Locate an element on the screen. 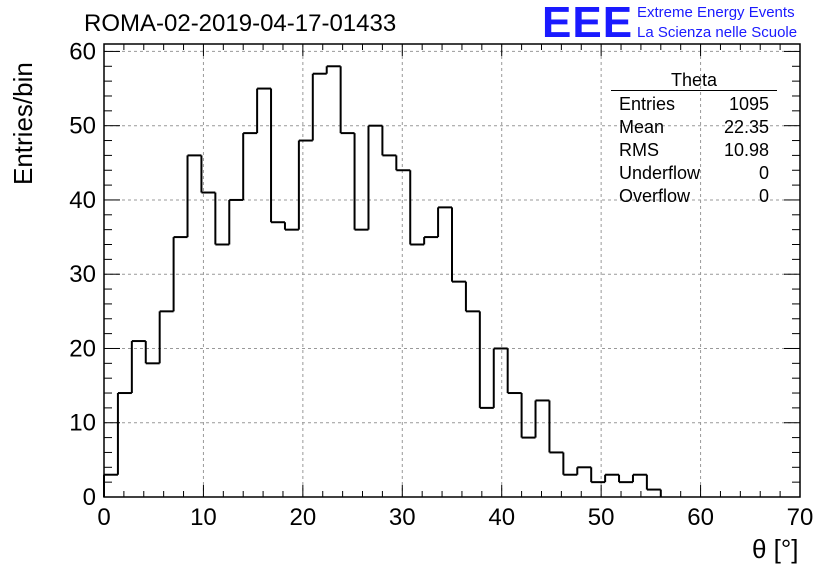  stats-title: Theta is located at coordinates (694, 80).